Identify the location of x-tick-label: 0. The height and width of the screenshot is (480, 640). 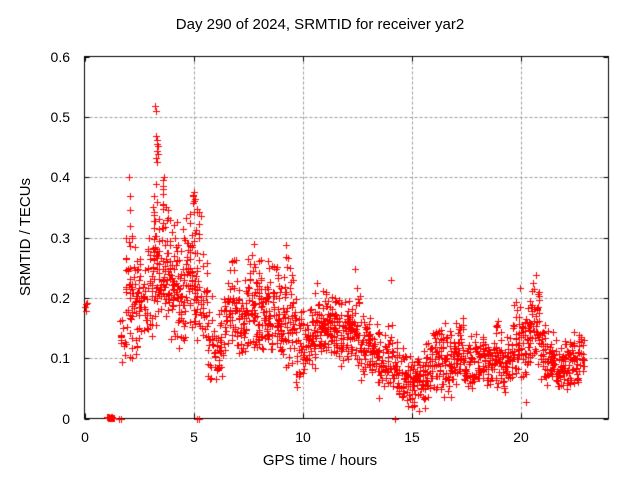
(85, 437).